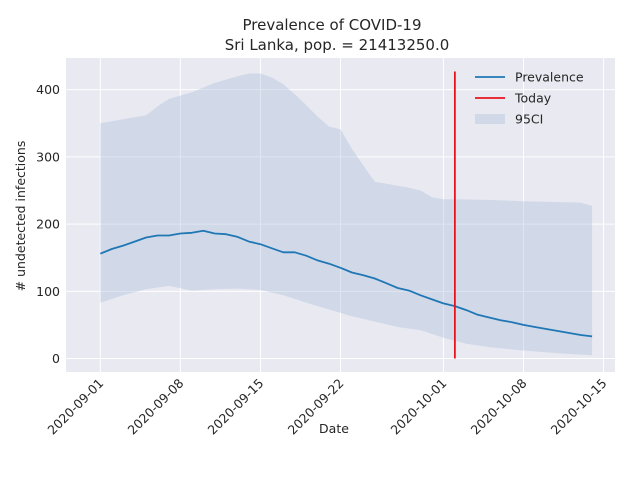  What do you see at coordinates (490, 119) in the screenshot?
I see `legend-swatch-95ci` at bounding box center [490, 119].